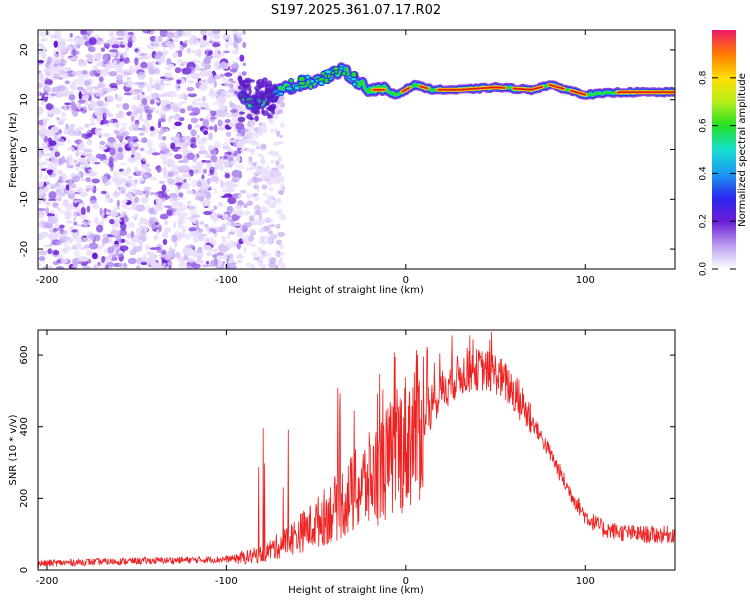 The height and width of the screenshot is (600, 750). Describe the element at coordinates (24, 570) in the screenshot. I see `snr-y-tick-label: 0` at that location.